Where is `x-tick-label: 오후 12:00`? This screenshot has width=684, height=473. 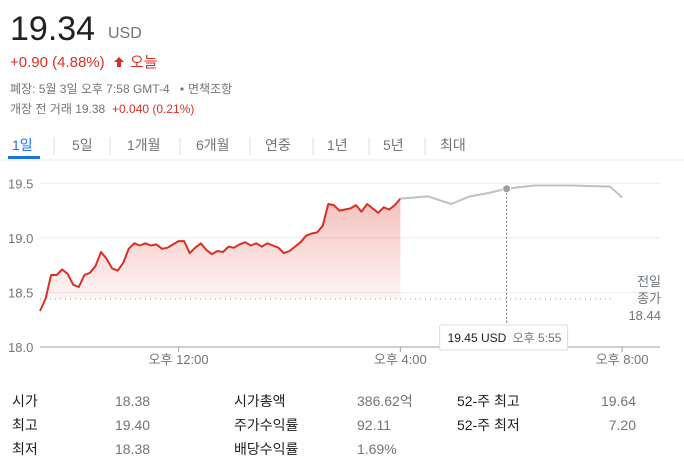
x-tick-label: 오후 12:00 is located at coordinates (179, 359).